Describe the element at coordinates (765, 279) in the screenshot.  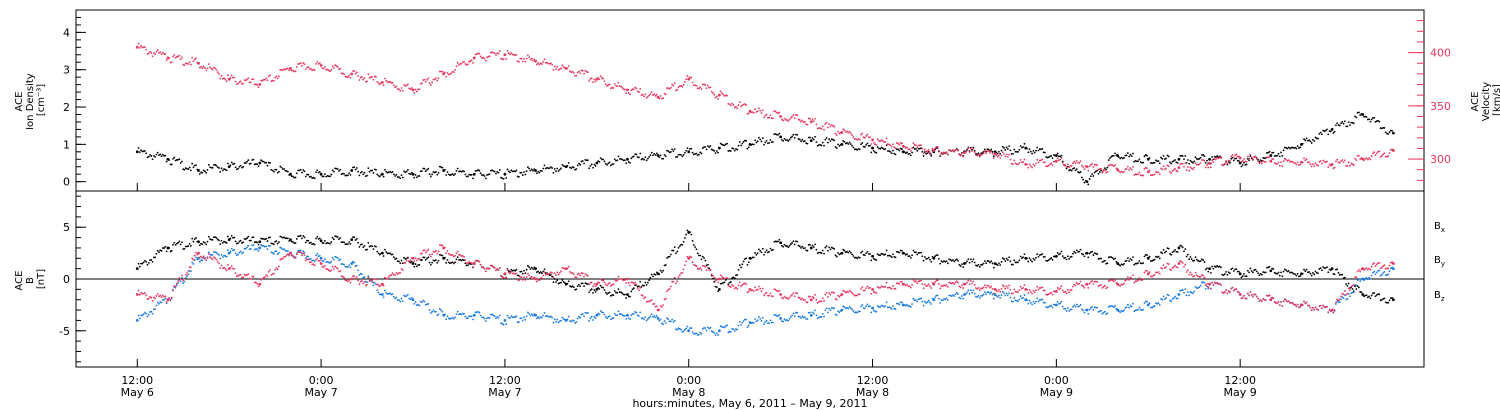
I see `b-z` at that location.